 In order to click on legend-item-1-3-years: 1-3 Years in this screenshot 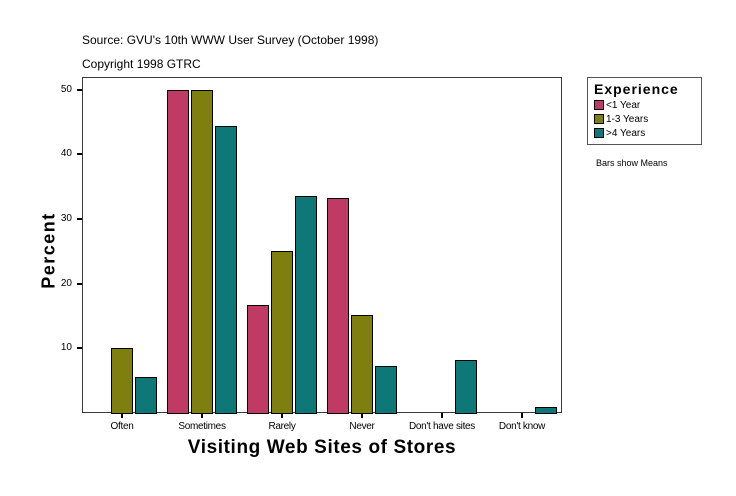, I will do `click(621, 120)`.